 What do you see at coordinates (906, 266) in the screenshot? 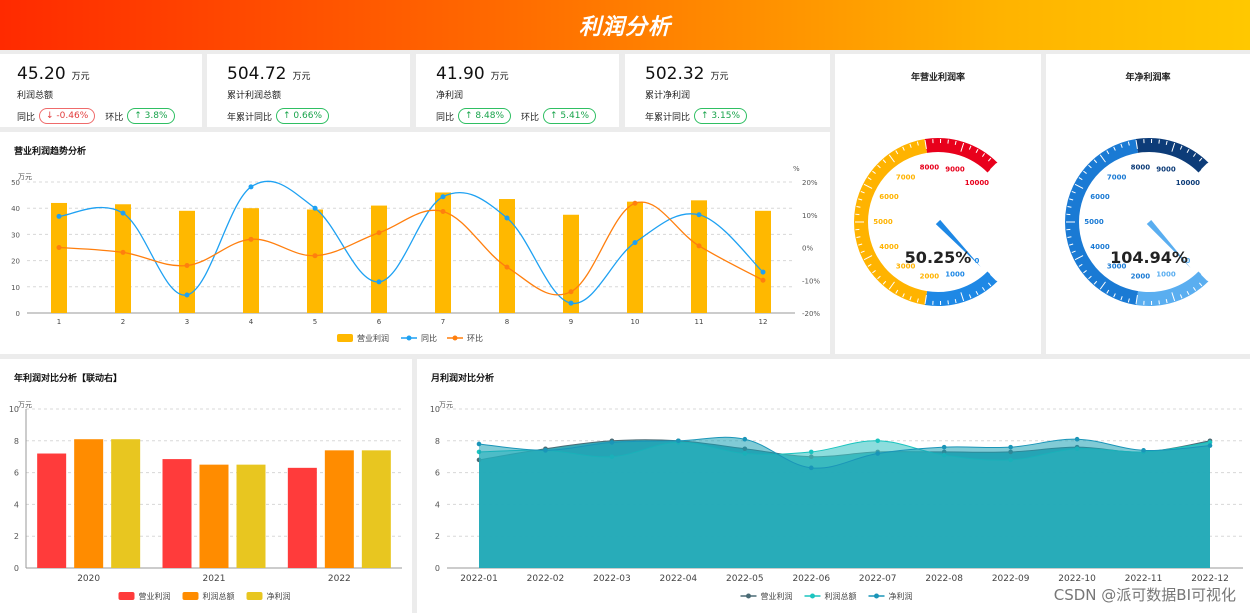
I see `gauge-tick-label: 3000` at bounding box center [906, 266].